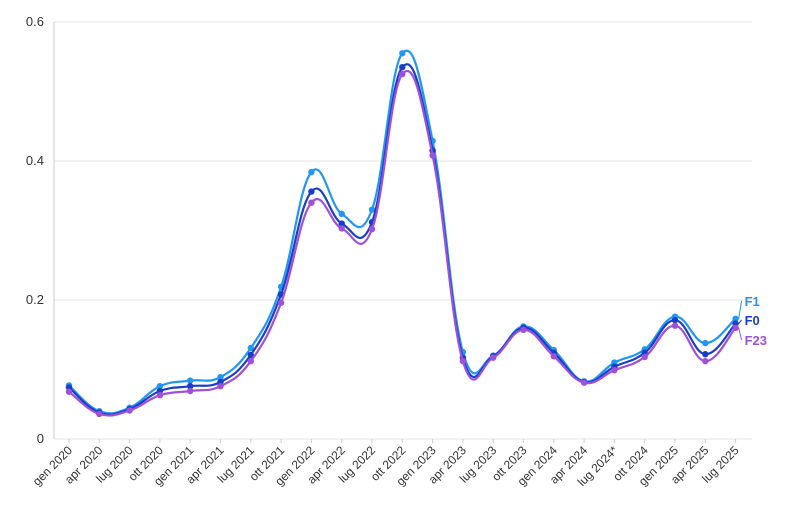  I want to click on series-label: F0, so click(752, 320).